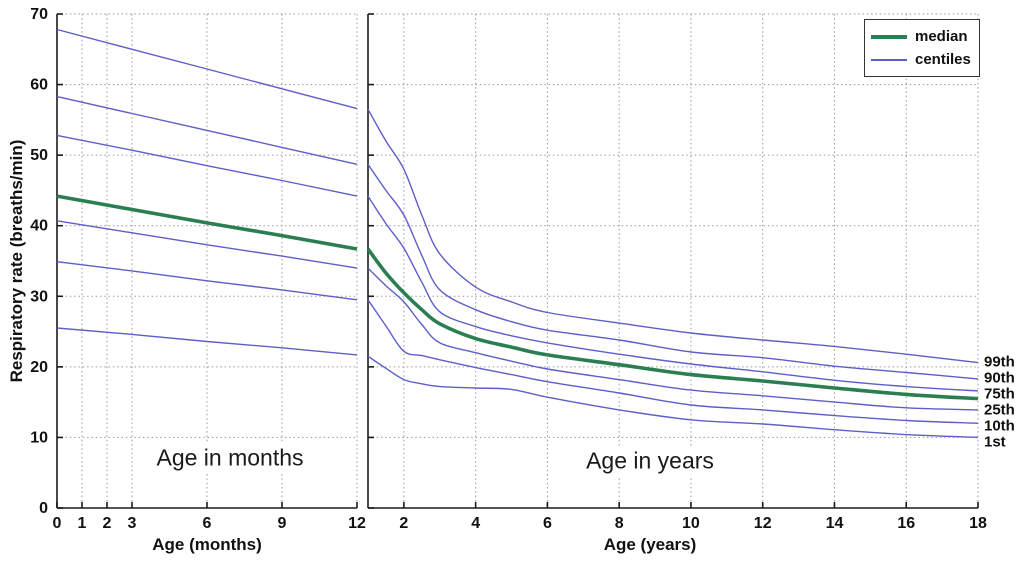  What do you see at coordinates (978, 523) in the screenshot?
I see `svg-text: 18` at bounding box center [978, 523].